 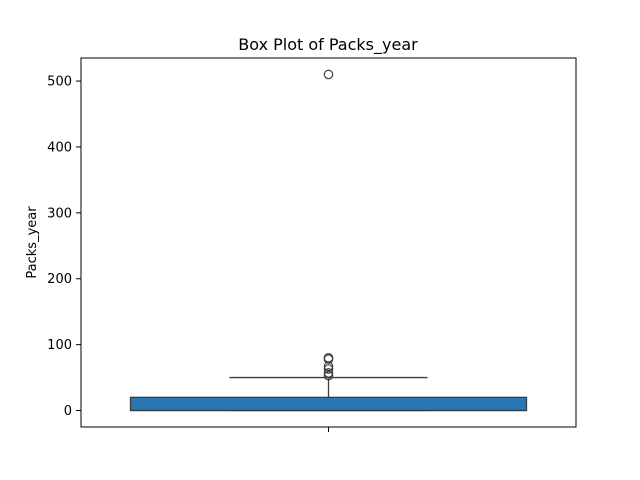 What do you see at coordinates (328, 45) in the screenshot?
I see `chart-title: Box Plot of Packs_year` at bounding box center [328, 45].